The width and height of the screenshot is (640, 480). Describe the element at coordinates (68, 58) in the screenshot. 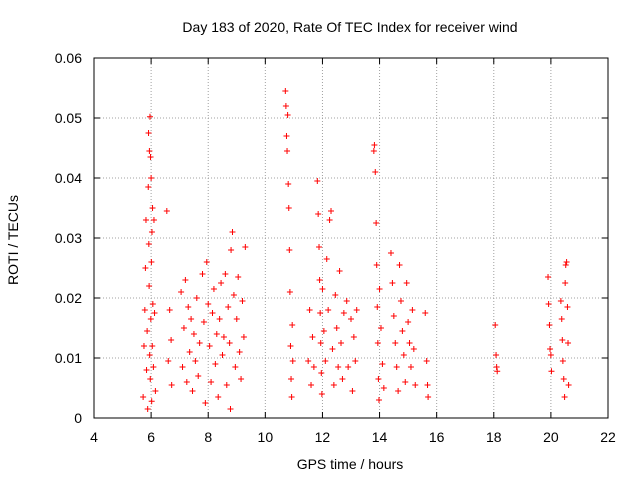

I see `y-tick-label: 0.06` at that location.